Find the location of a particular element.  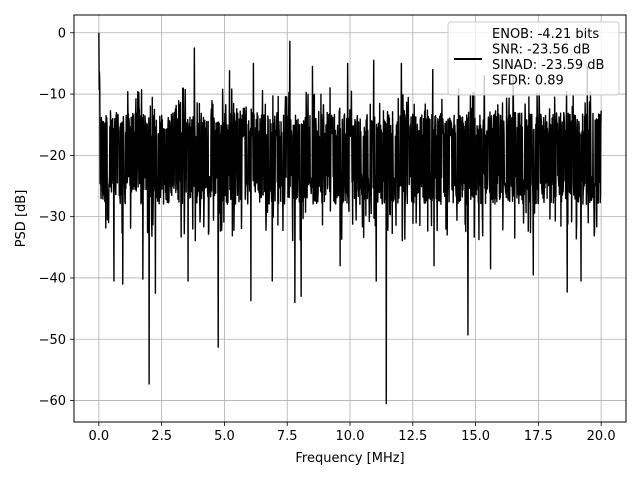

x-tick-label: 2.5 is located at coordinates (161, 436).